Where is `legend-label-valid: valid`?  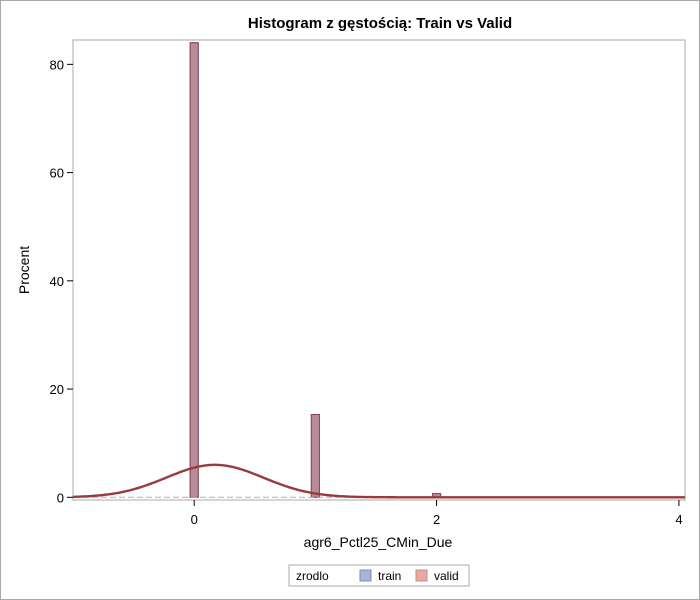
legend-label-valid: valid is located at coordinates (446, 576).